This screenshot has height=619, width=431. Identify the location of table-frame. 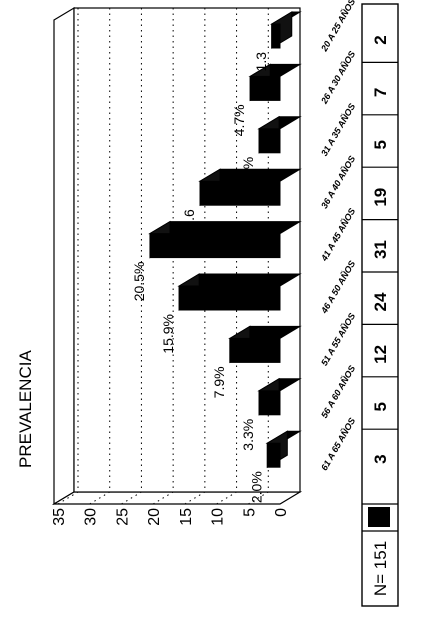
(380, 305).